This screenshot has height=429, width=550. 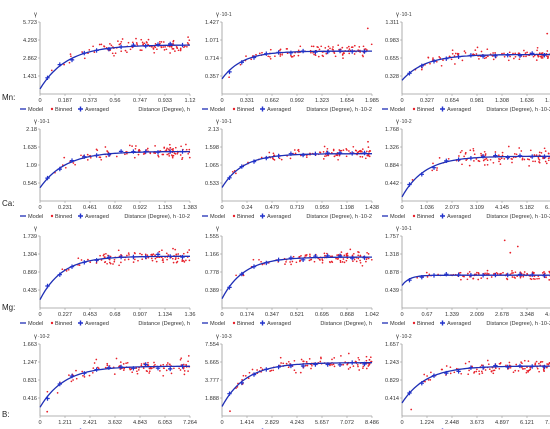 What do you see at coordinates (217, 229) in the screenshot?
I see `y-axis-label: γ` at bounding box center [217, 229].